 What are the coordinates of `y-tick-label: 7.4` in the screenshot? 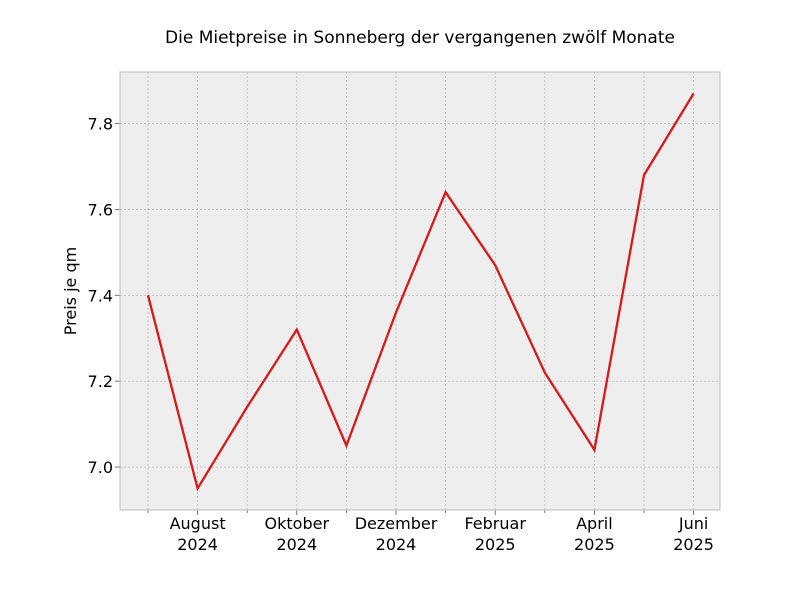 It's located at (100, 295).